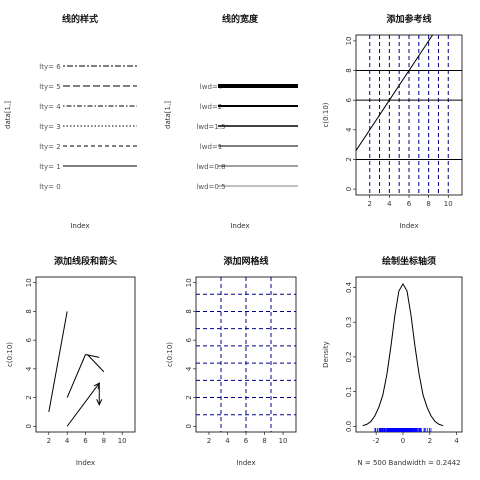 Image resolution: width=480 pixels, height=480 pixels. What do you see at coordinates (210, 167) in the screenshot?
I see `legend-label-lwd-1: lwd=0.8` at bounding box center [210, 167].